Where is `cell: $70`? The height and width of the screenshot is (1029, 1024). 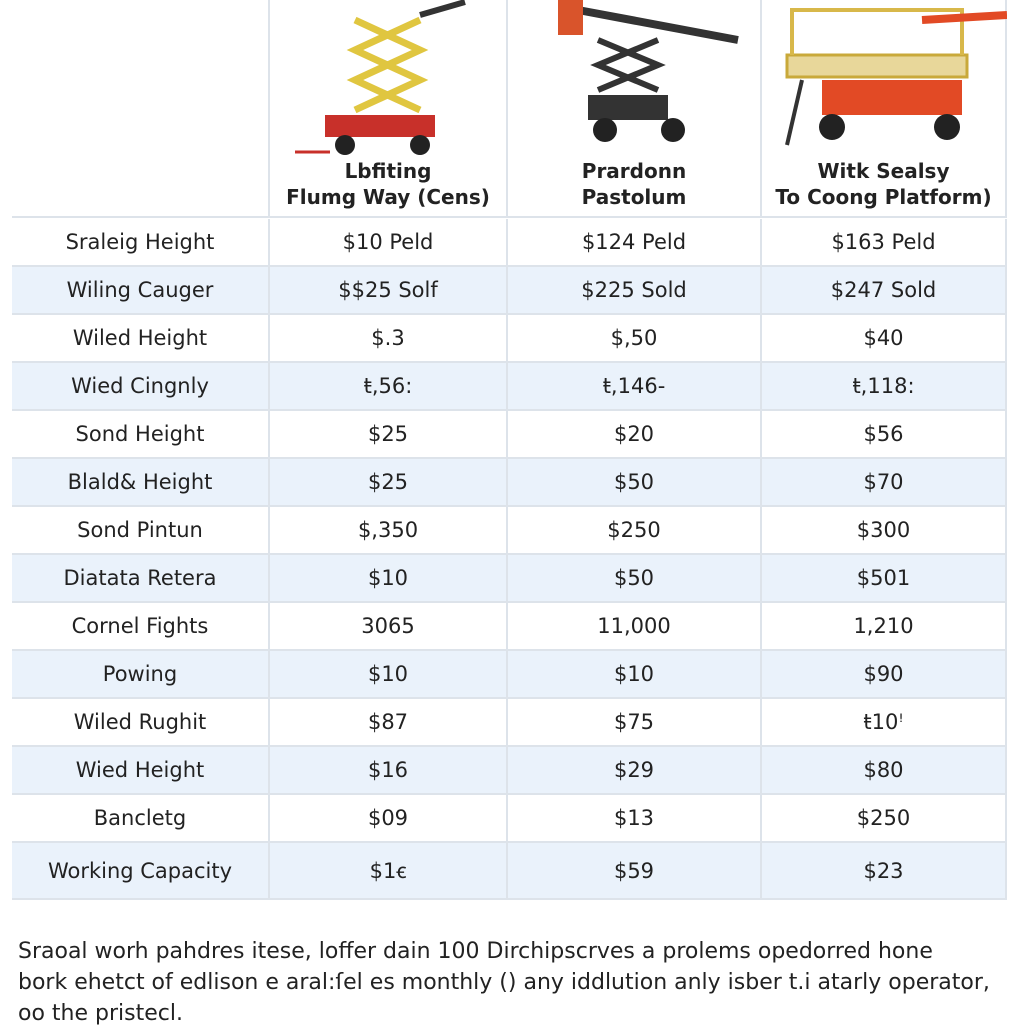
cell: $70 is located at coordinates (884, 483).